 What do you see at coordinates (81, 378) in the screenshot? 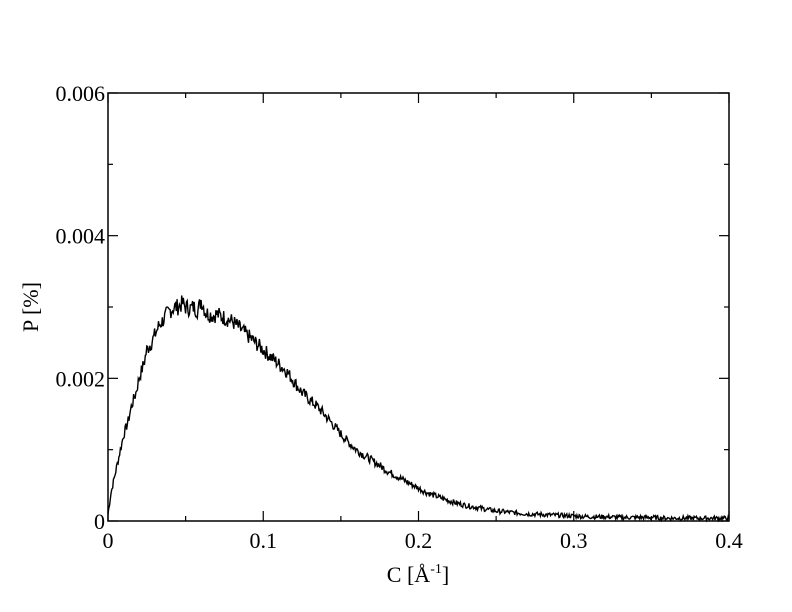
I see `y-tick-label: 0.002` at bounding box center [81, 378].